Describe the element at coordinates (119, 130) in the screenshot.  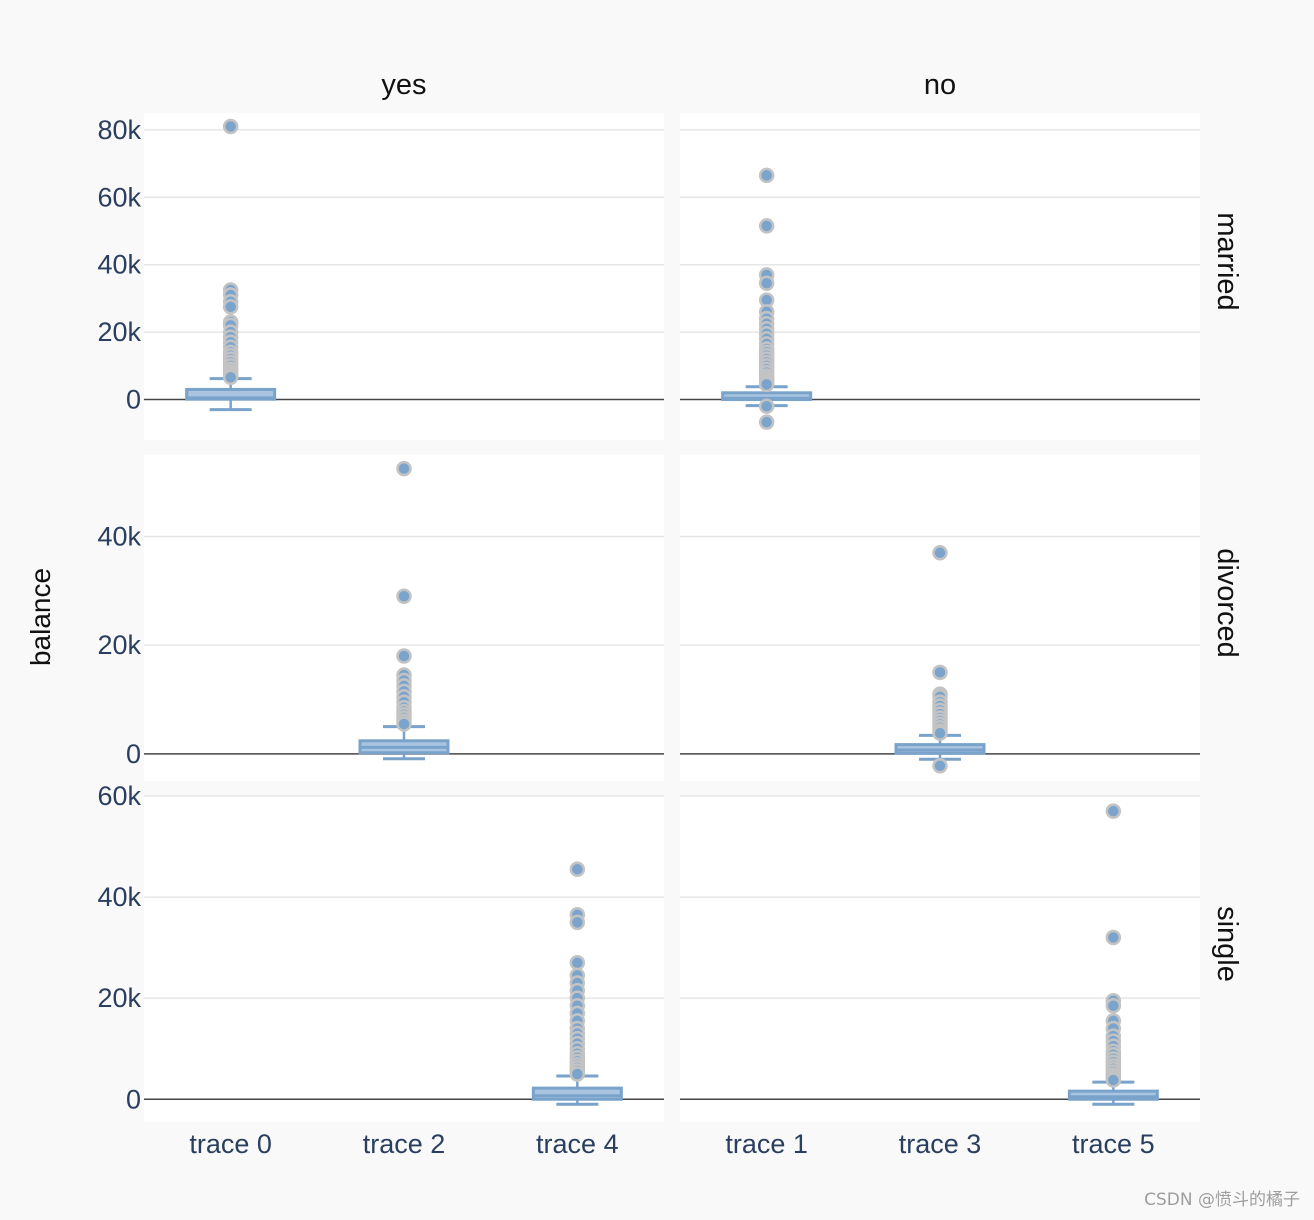
I see `y-tick-label: 80k` at that location.